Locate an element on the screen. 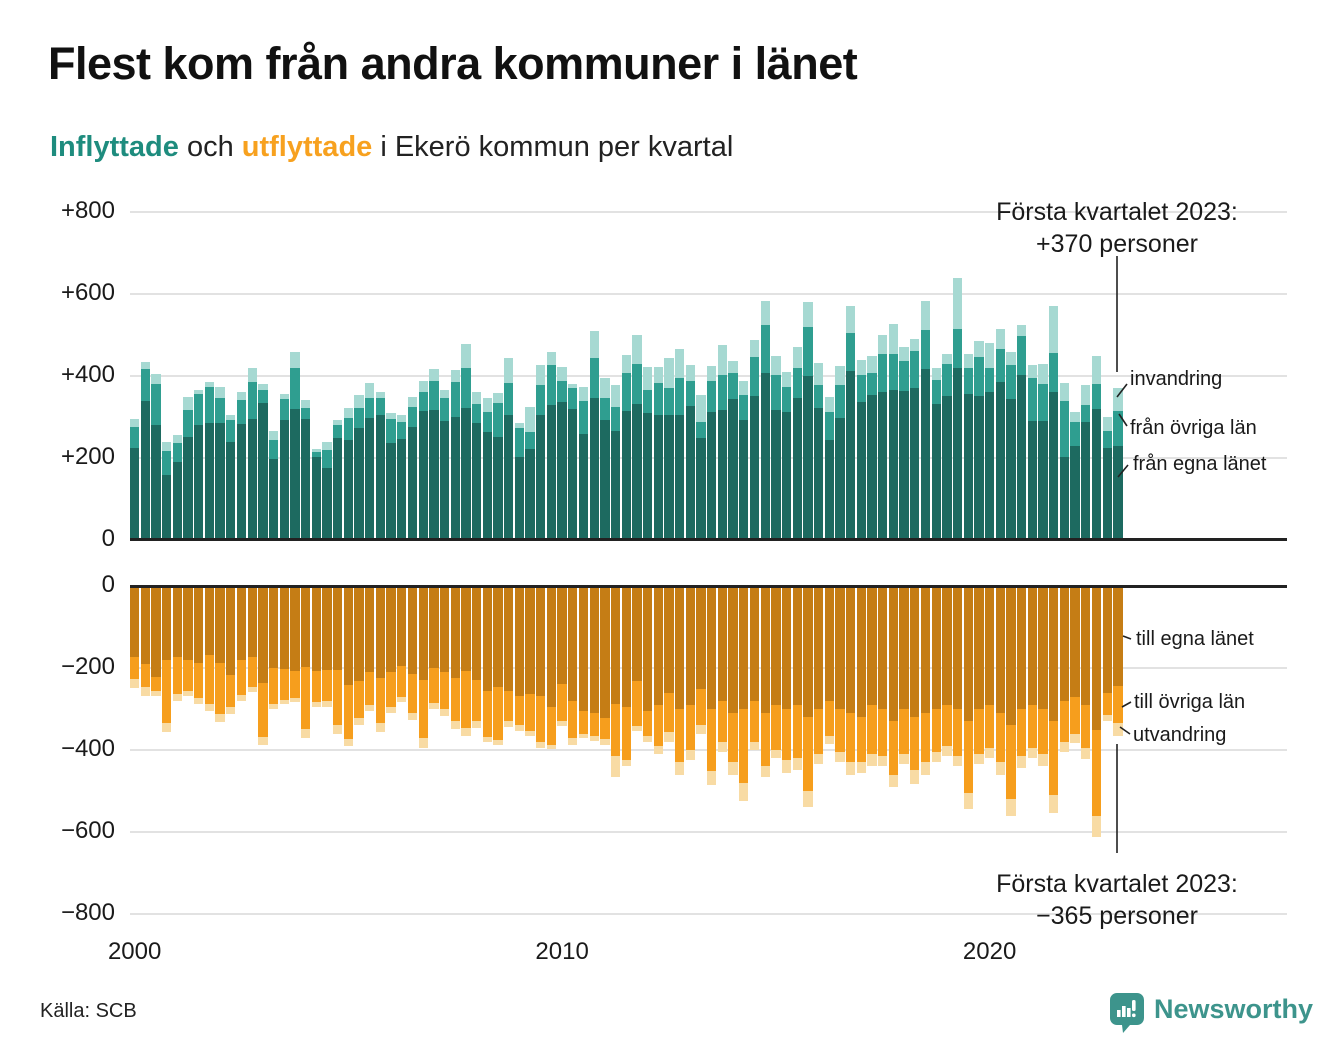 The height and width of the screenshot is (1060, 1340). x-tick-label: 2010 is located at coordinates (562, 951).